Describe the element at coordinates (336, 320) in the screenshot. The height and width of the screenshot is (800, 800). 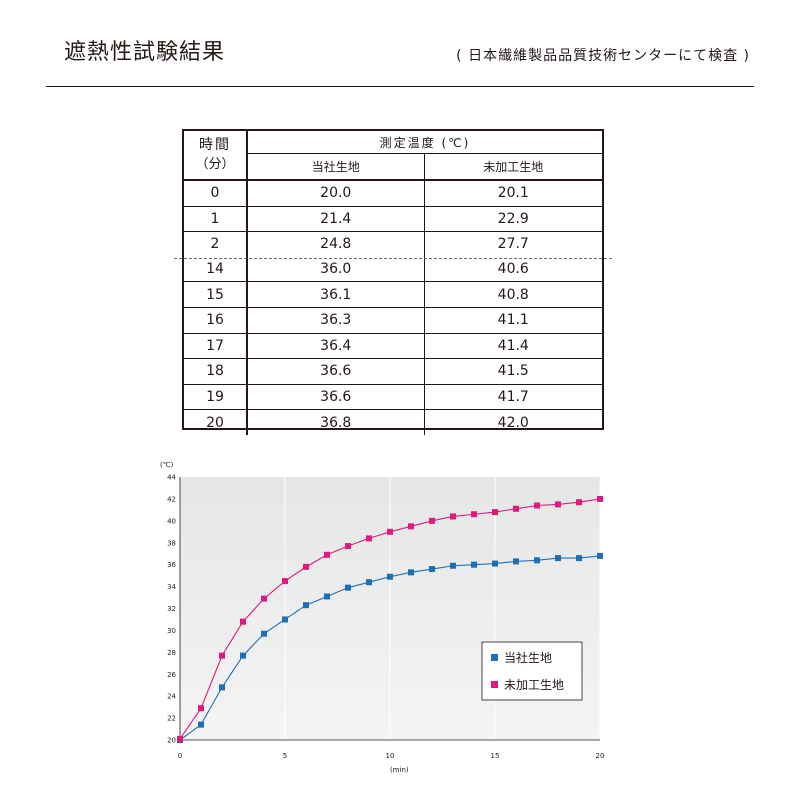
I see `our-fabric-cell: 36.3` at that location.